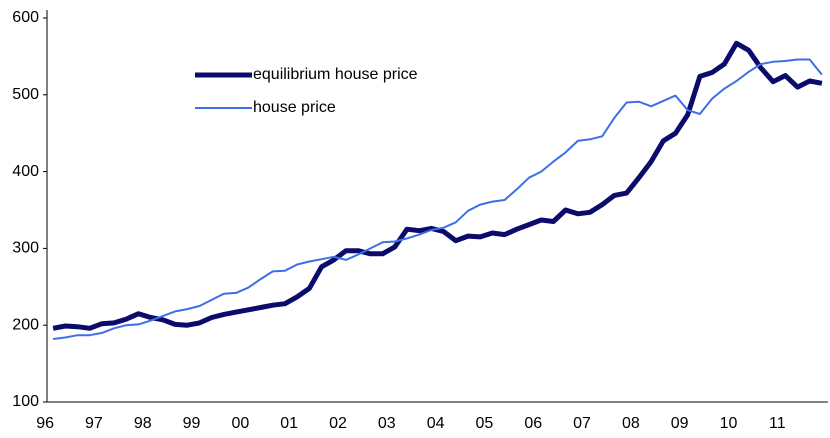  Describe the element at coordinates (582, 423) in the screenshot. I see `x-tick-label: 07` at that location.